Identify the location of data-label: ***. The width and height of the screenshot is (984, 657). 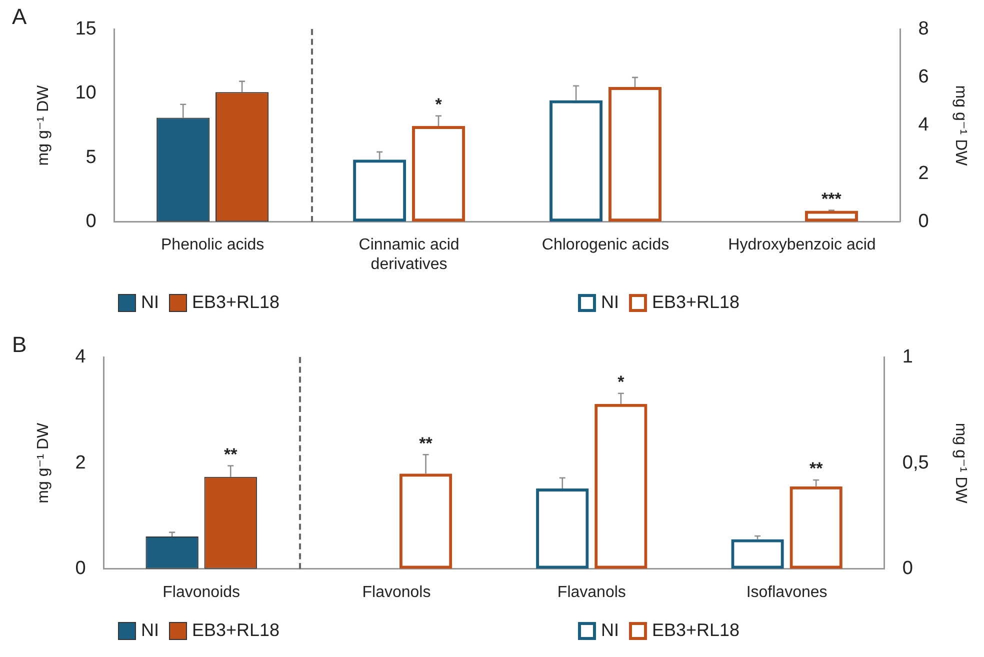
(832, 198).